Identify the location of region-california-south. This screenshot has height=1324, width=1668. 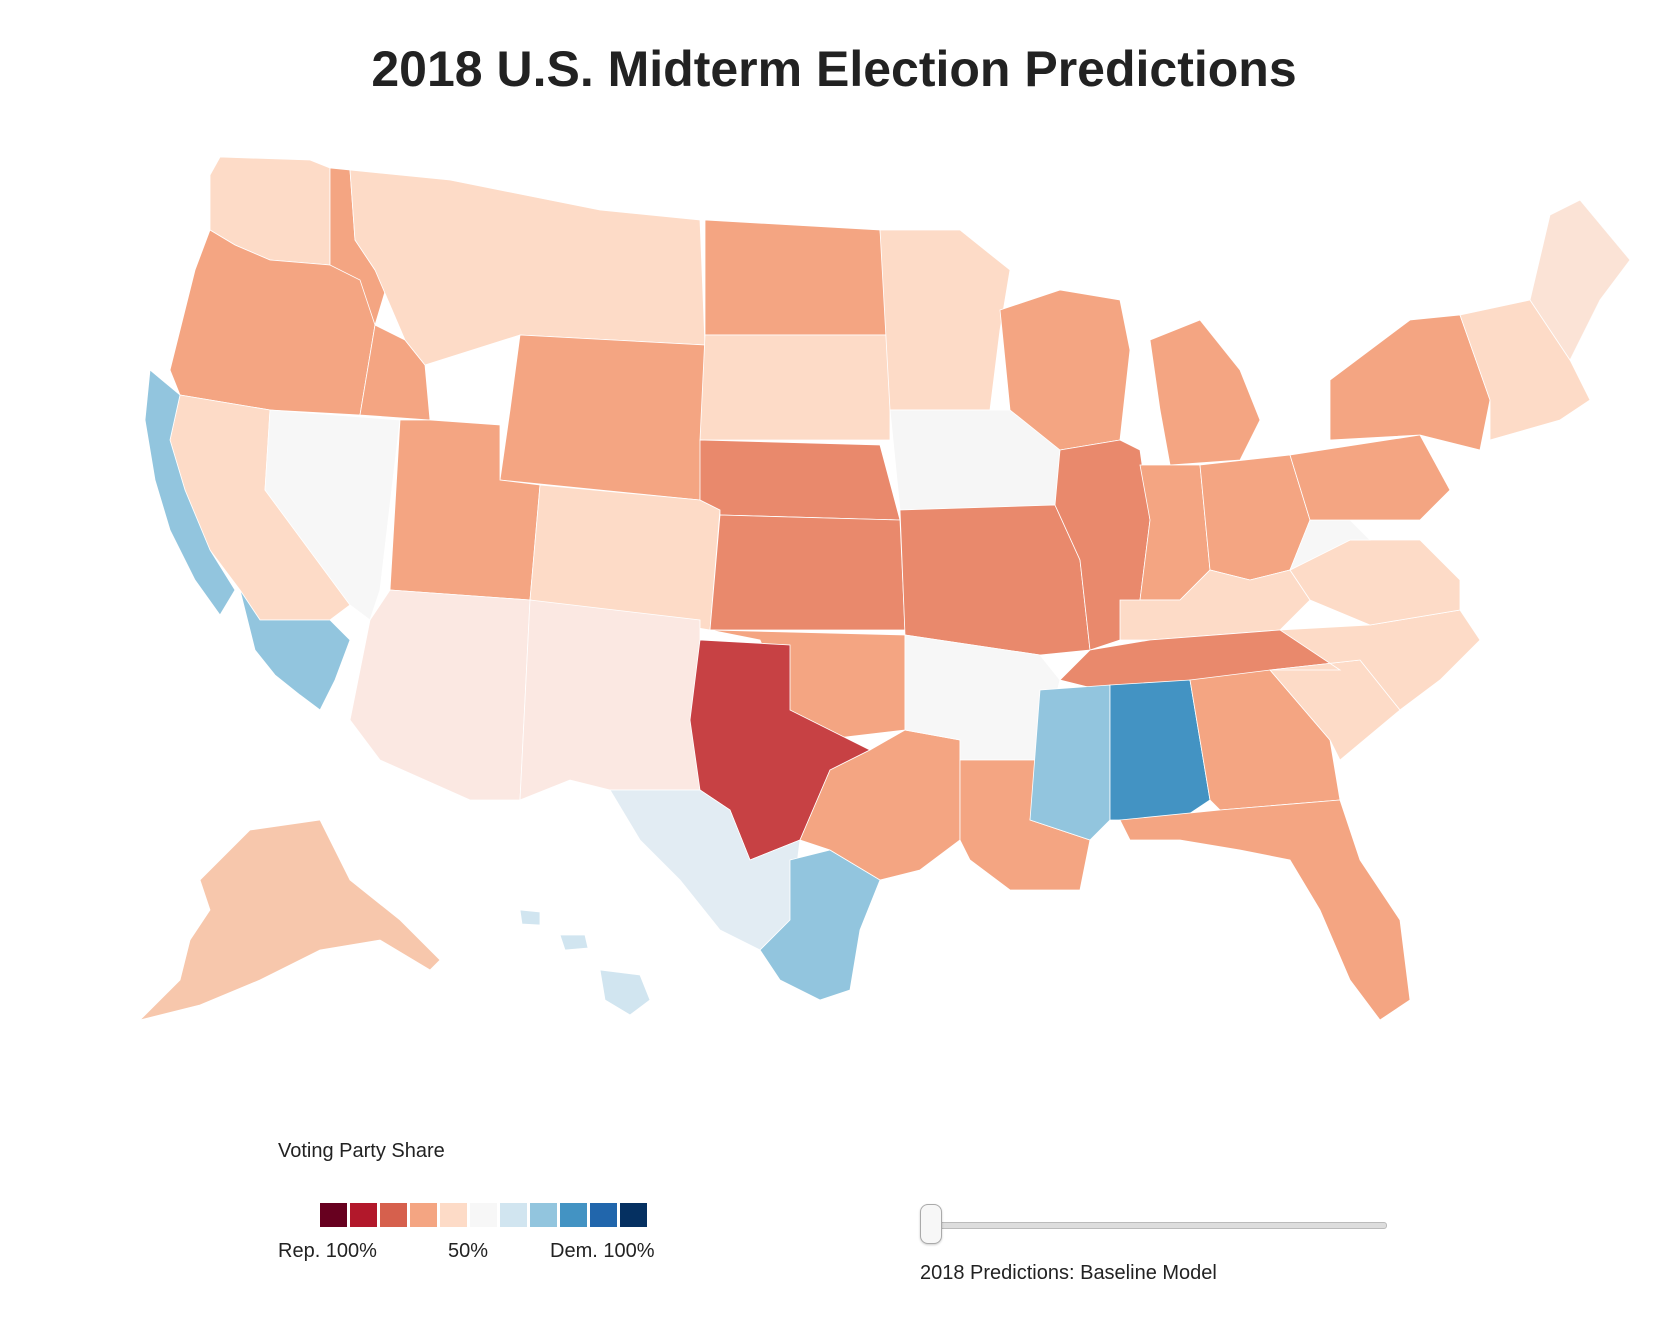
(295, 650).